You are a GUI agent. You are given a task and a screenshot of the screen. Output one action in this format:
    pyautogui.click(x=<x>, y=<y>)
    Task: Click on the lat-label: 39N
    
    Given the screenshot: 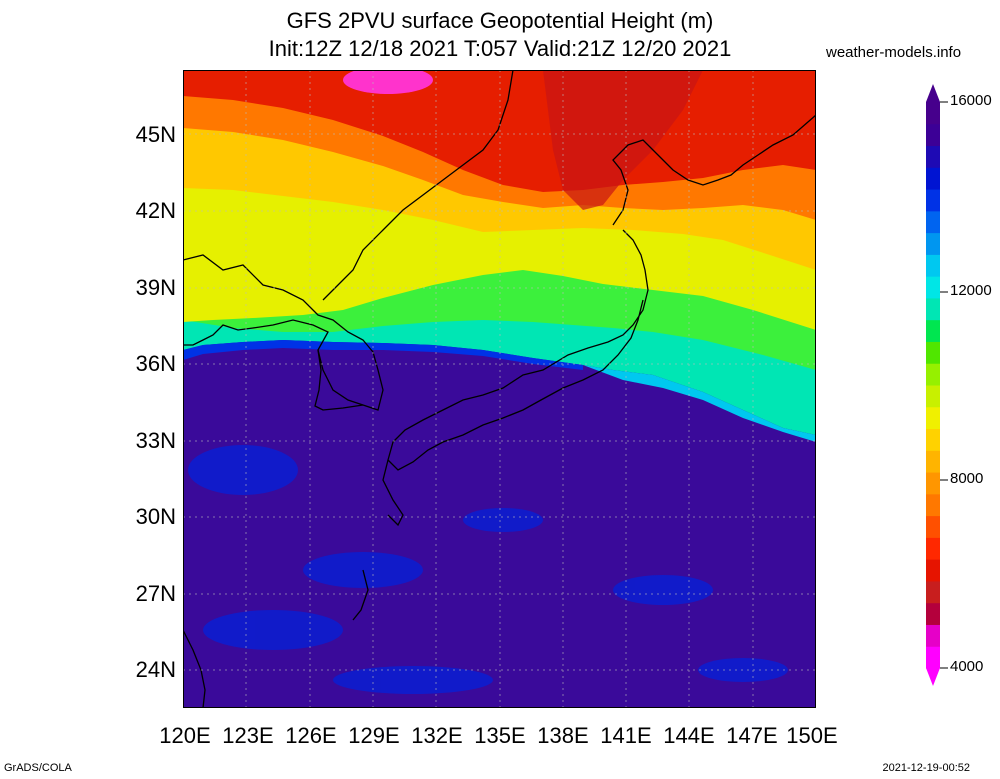 What is the action you would take?
    pyautogui.click(x=155, y=287)
    